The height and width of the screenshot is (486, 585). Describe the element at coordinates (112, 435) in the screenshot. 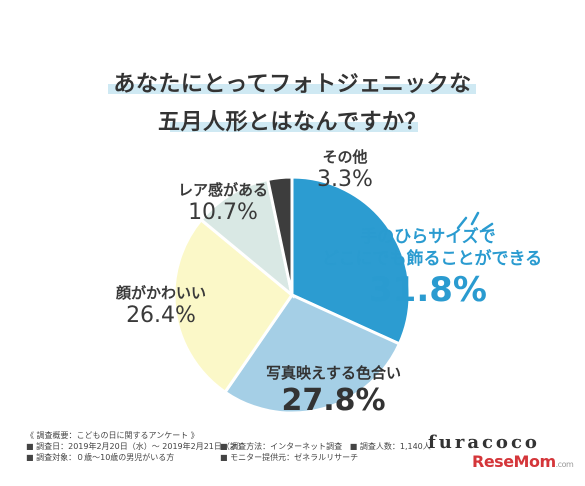

I see `notes-heading: 《 調査概要：こどもの日に関するアンケート 》` at that location.